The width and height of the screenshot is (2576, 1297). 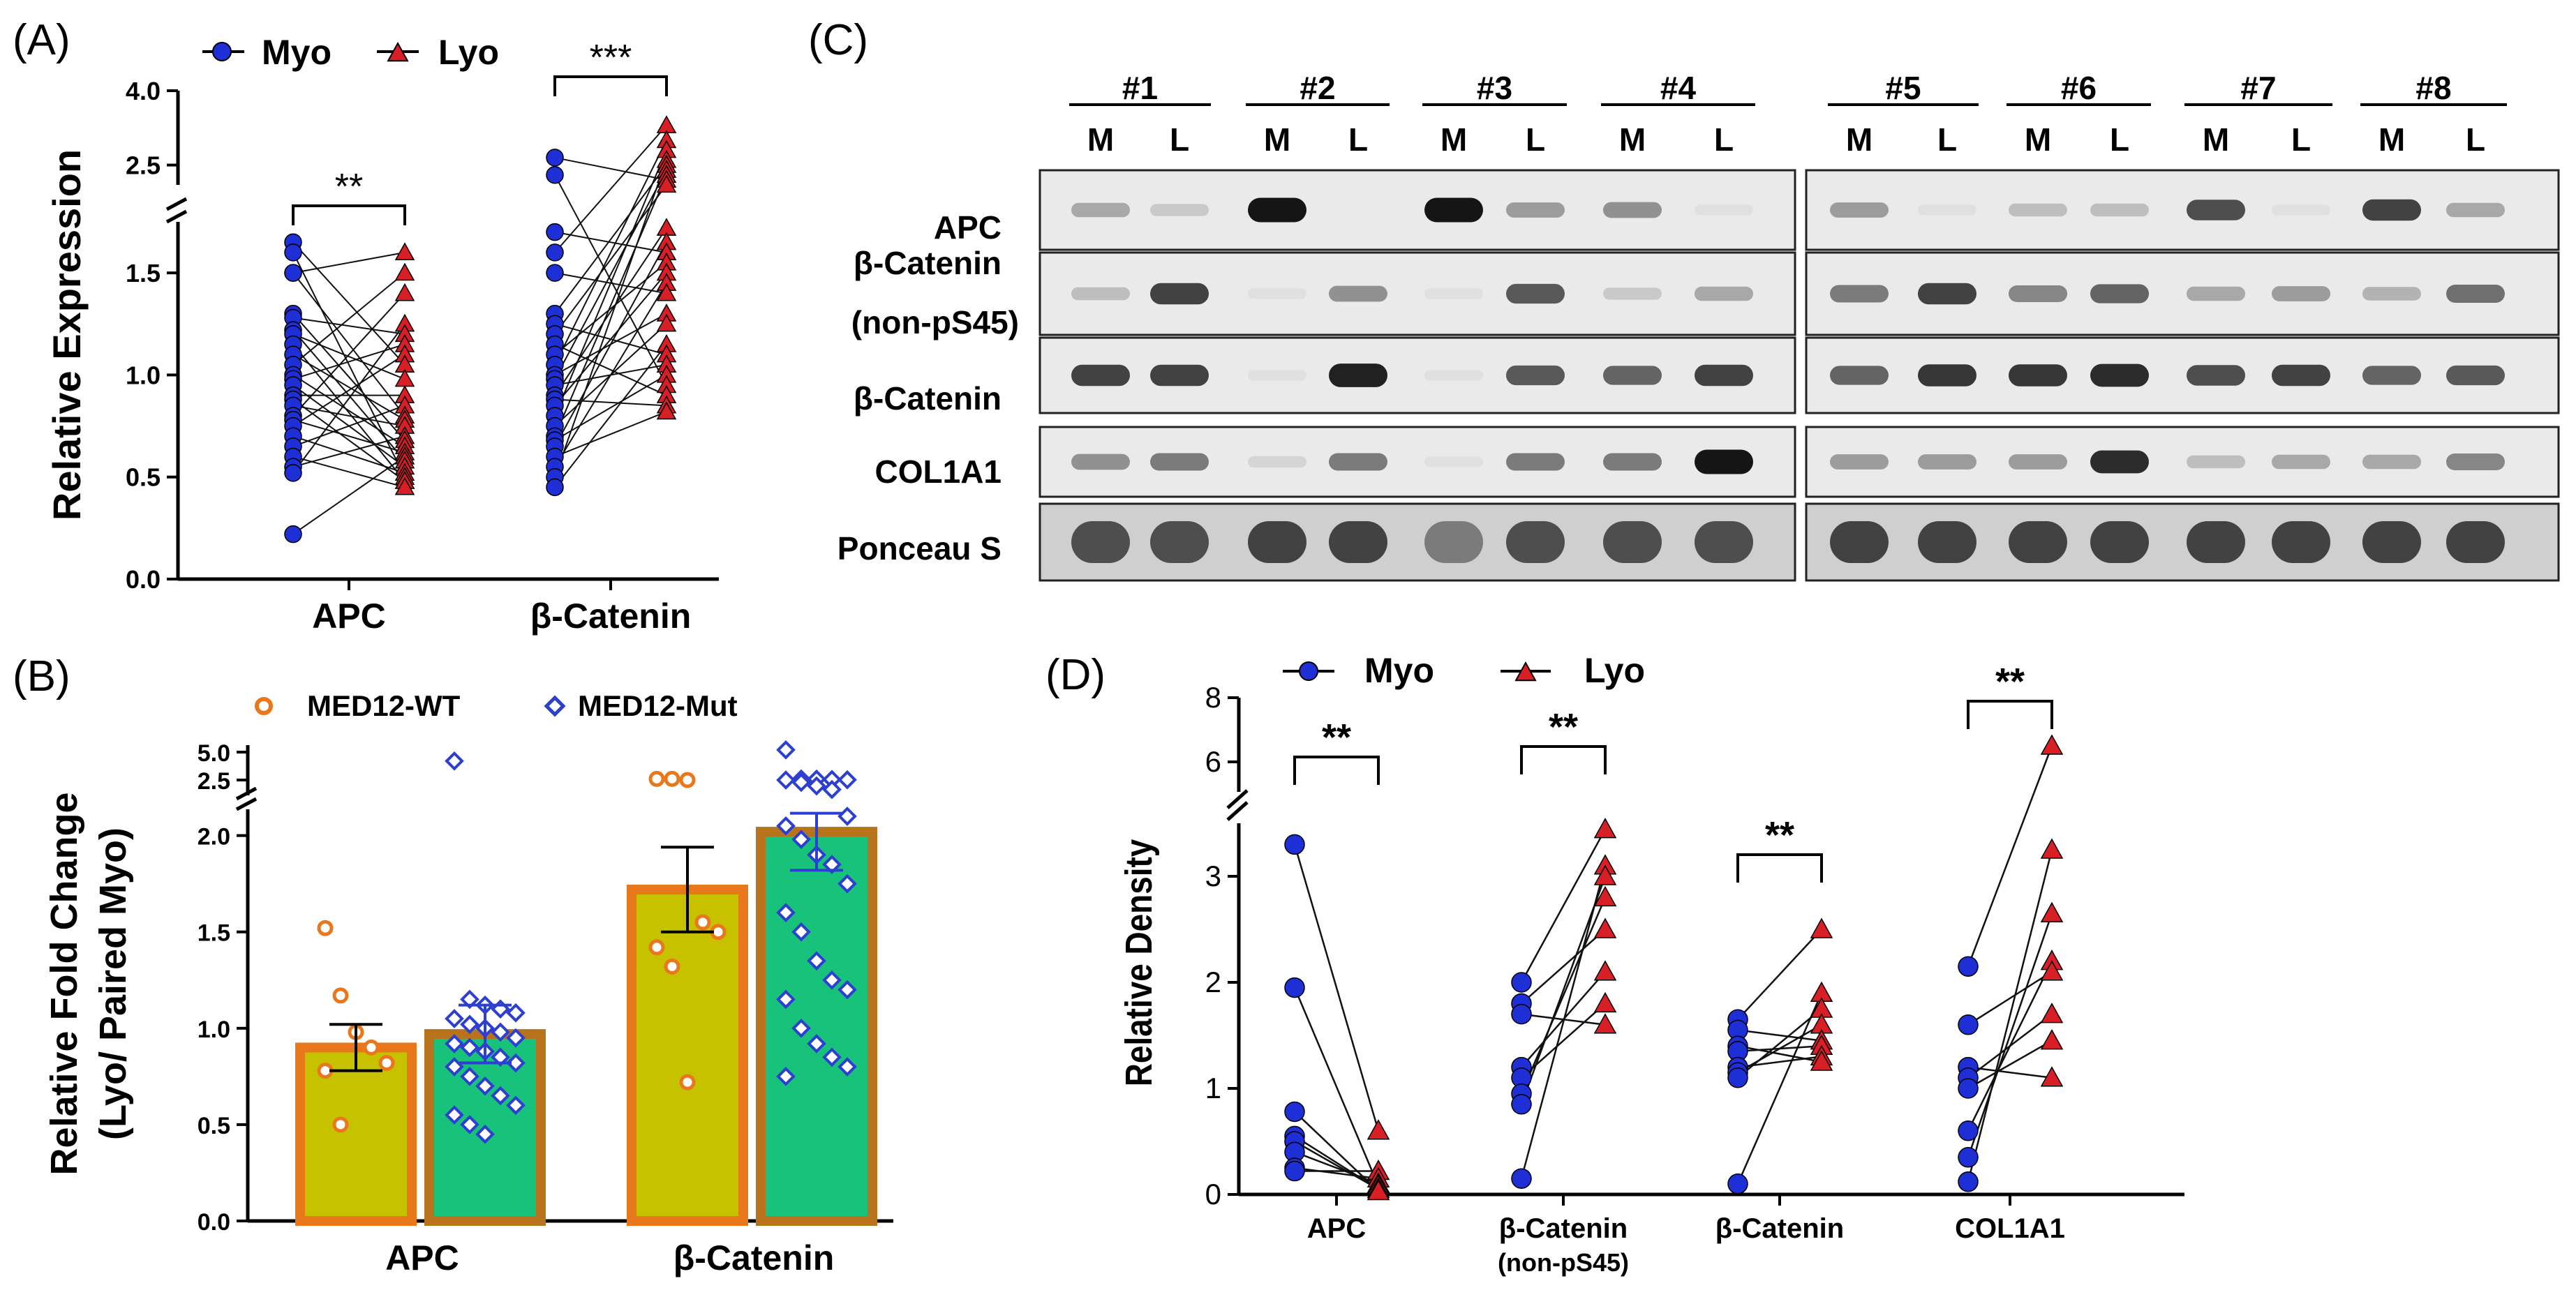 What do you see at coordinates (1494, 88) in the screenshot?
I see `sample-label: #3` at bounding box center [1494, 88].